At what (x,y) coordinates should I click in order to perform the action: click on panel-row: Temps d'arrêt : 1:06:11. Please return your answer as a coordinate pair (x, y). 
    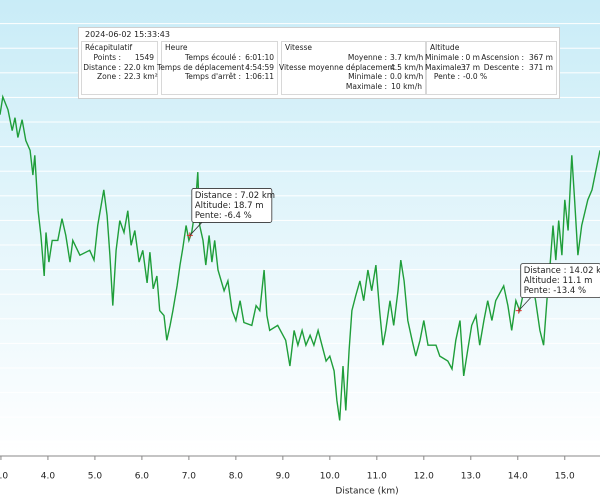
    Looking at the image, I should click on (219, 77).